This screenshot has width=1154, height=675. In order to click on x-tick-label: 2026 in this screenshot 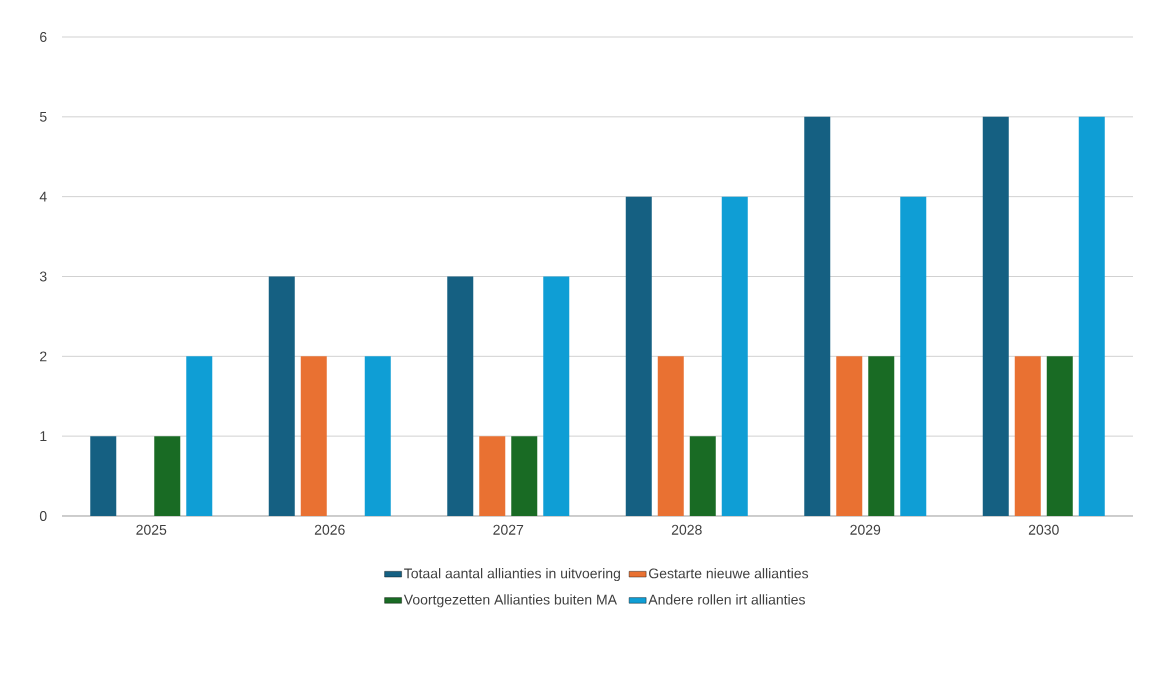, I will do `click(329, 529)`.